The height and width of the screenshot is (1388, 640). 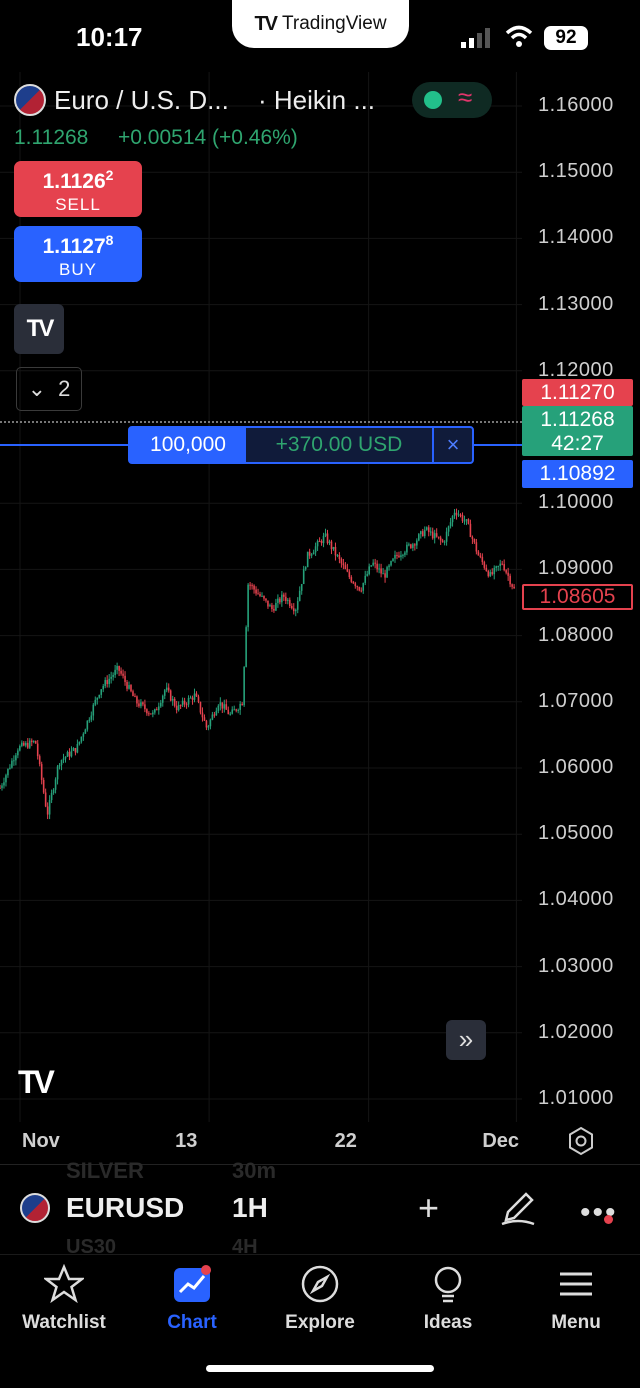 What do you see at coordinates (39, 329) in the screenshot?
I see `tradingview-logo-button: TV` at bounding box center [39, 329].